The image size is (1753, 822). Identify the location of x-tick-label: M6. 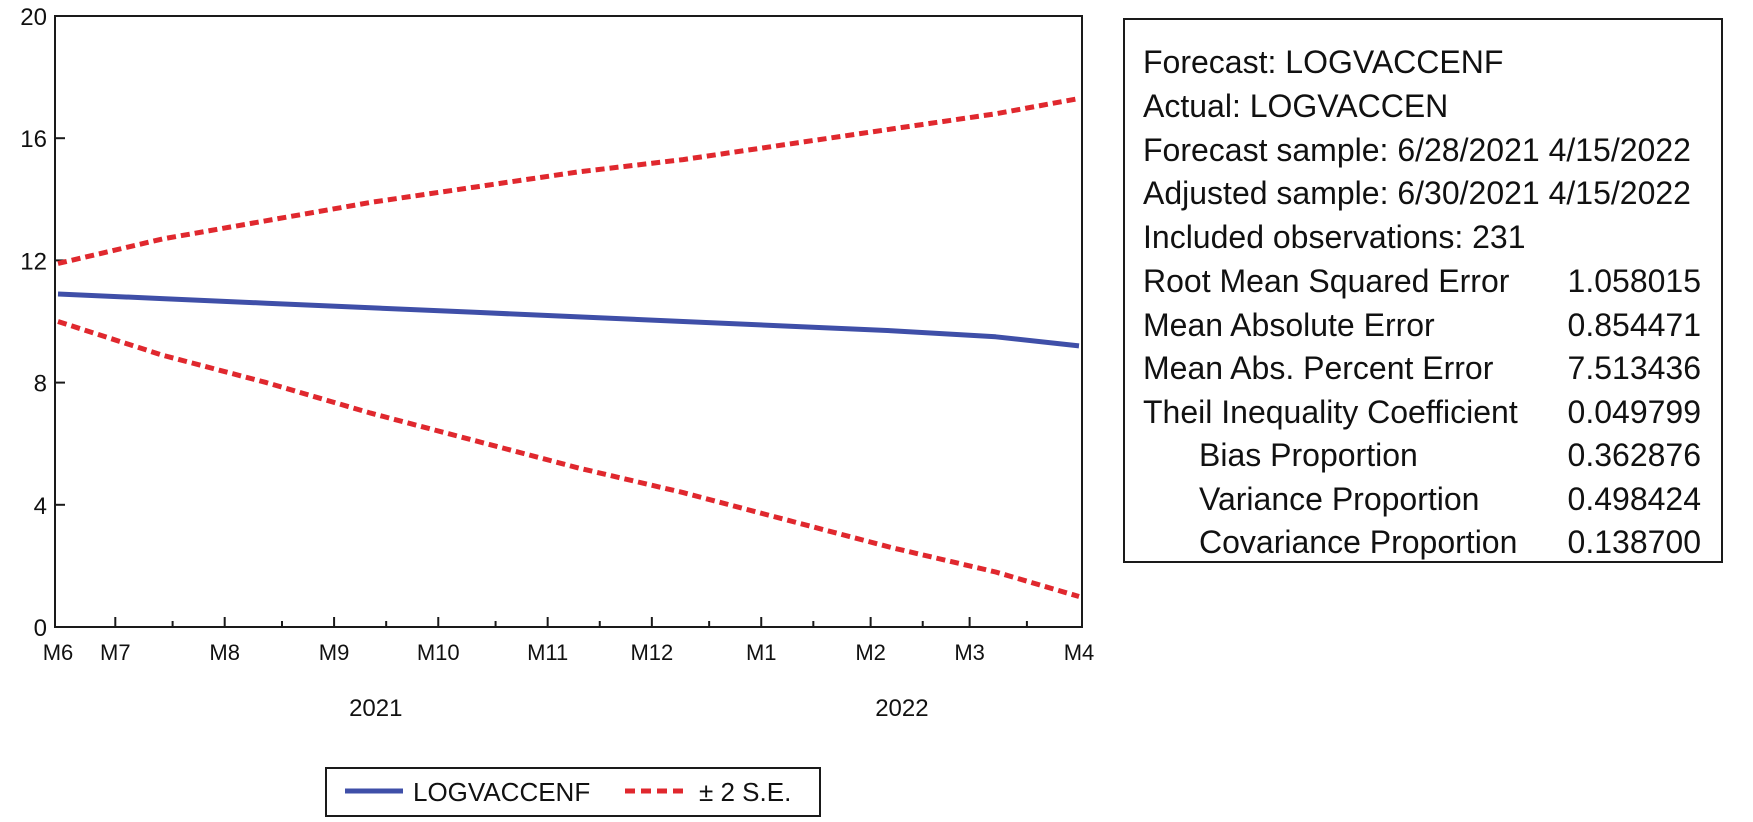
(58, 652).